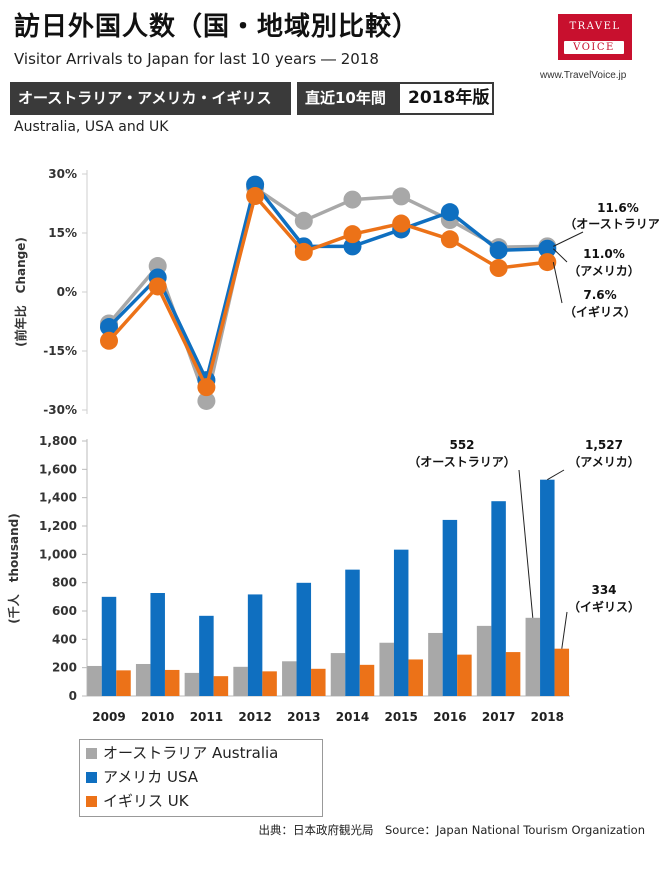 Image resolution: width=659 pixels, height=870 pixels. What do you see at coordinates (604, 606) in the screenshot?
I see `bar-annotation-name-uk: （イギリス）` at bounding box center [604, 606].